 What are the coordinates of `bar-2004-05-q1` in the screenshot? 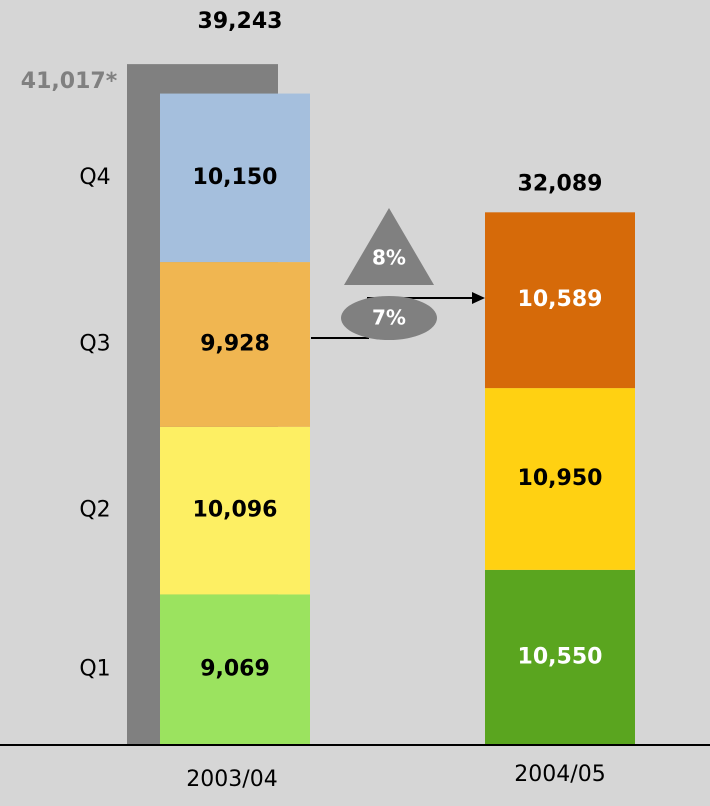 It's located at (560, 657).